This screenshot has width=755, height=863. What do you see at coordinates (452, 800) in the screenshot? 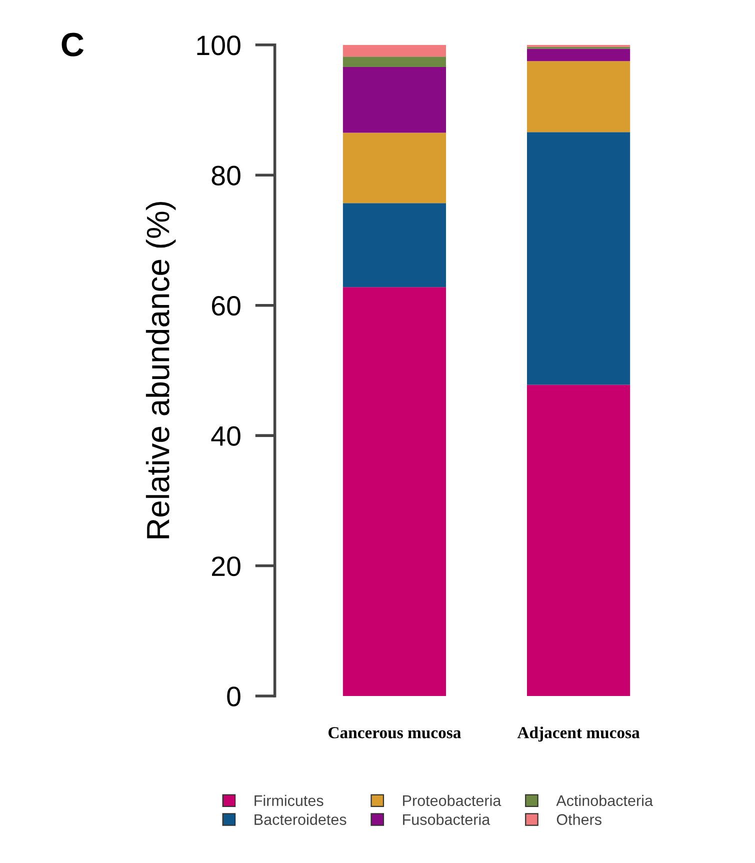
I see `legend-label: Proteobacteria` at bounding box center [452, 800].